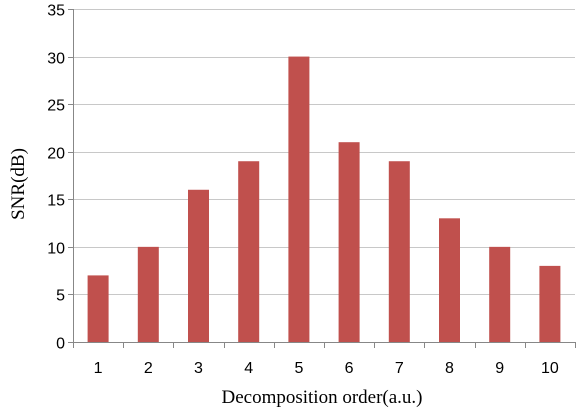 The width and height of the screenshot is (581, 420). What do you see at coordinates (499, 368) in the screenshot?
I see `x-tick-label-9: 9` at bounding box center [499, 368].